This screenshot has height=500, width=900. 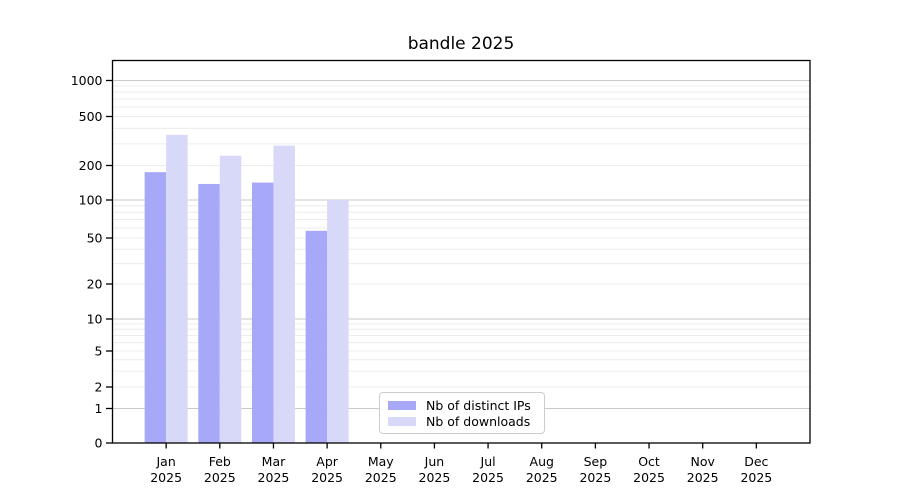 I want to click on chart-legend: Nb of distinct IPs Nb of downloads, so click(x=462, y=413).